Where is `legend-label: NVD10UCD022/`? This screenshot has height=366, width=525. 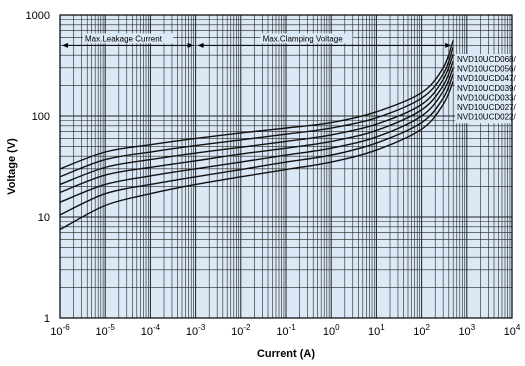
legend-label: NVD10UCD022/ is located at coordinates (486, 117).